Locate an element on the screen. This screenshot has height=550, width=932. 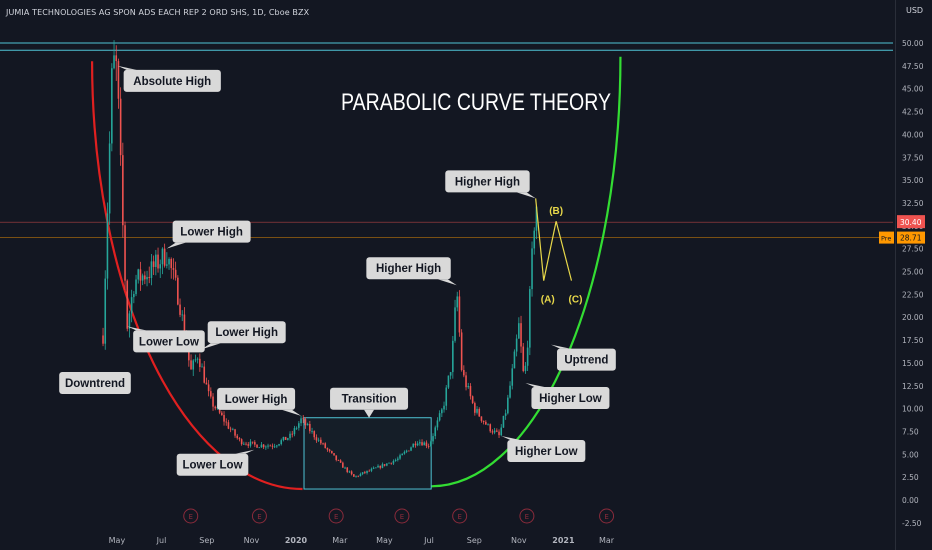
time-tick-label: Nov is located at coordinates (519, 540).